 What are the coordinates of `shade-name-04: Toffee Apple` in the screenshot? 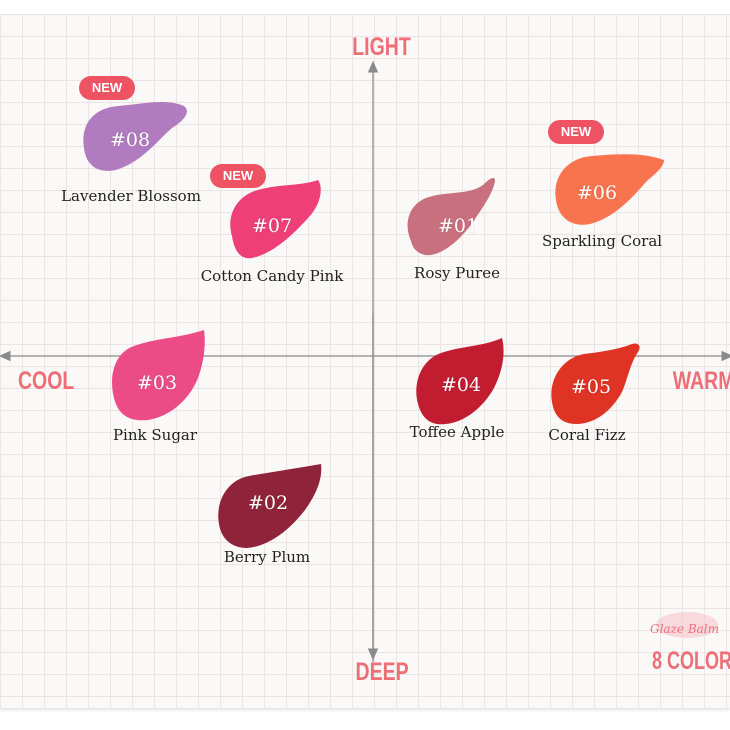 It's located at (457, 432).